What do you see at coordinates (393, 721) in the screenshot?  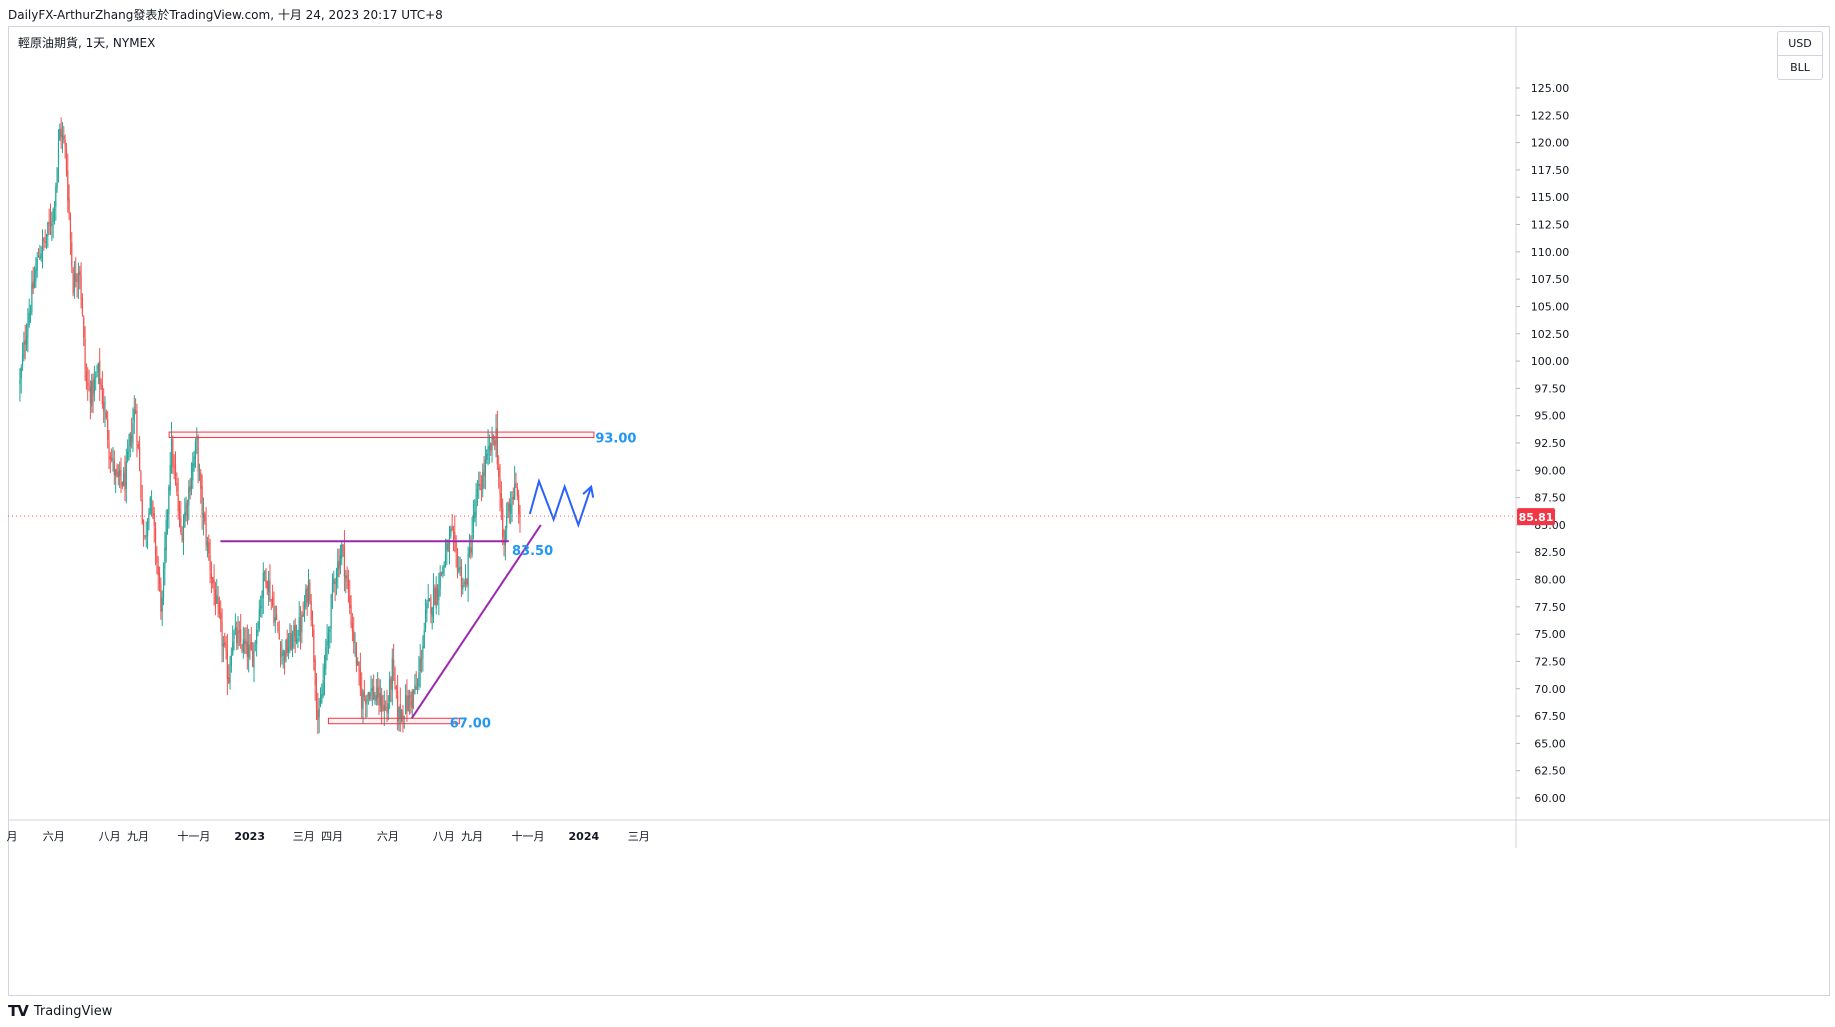 I see `support-zone` at bounding box center [393, 721].